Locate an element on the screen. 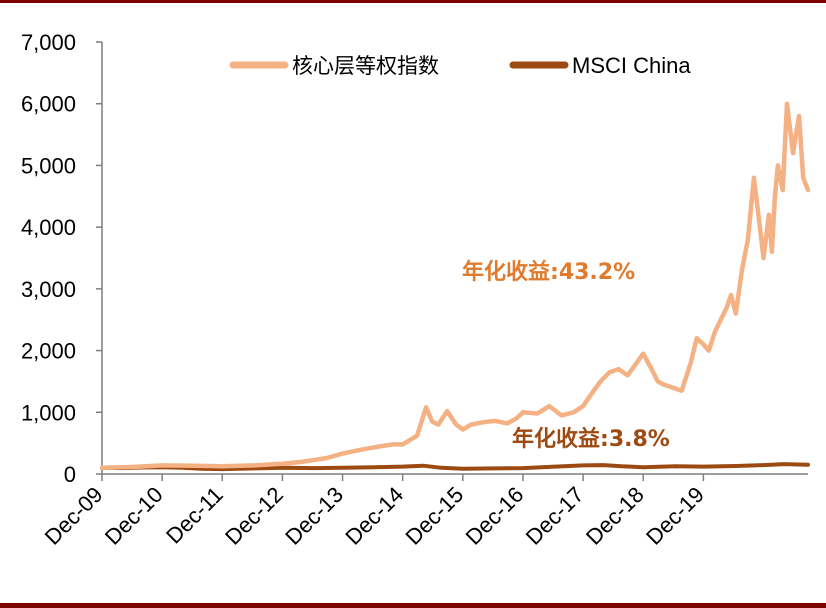 This screenshot has width=826, height=608. x-tick-label: Dec-19 is located at coordinates (675, 516).